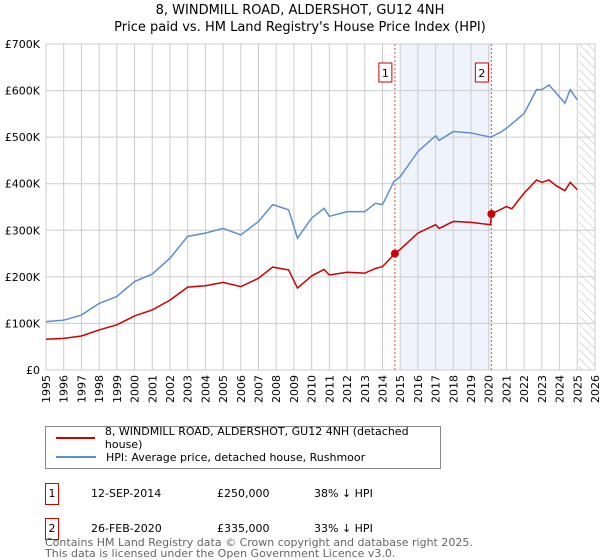 This screenshot has width=600, height=560. I want to click on chart-title: 8, WINDMILL ROAD, ALDERSHOT, GU12 4NH, so click(300, 10).